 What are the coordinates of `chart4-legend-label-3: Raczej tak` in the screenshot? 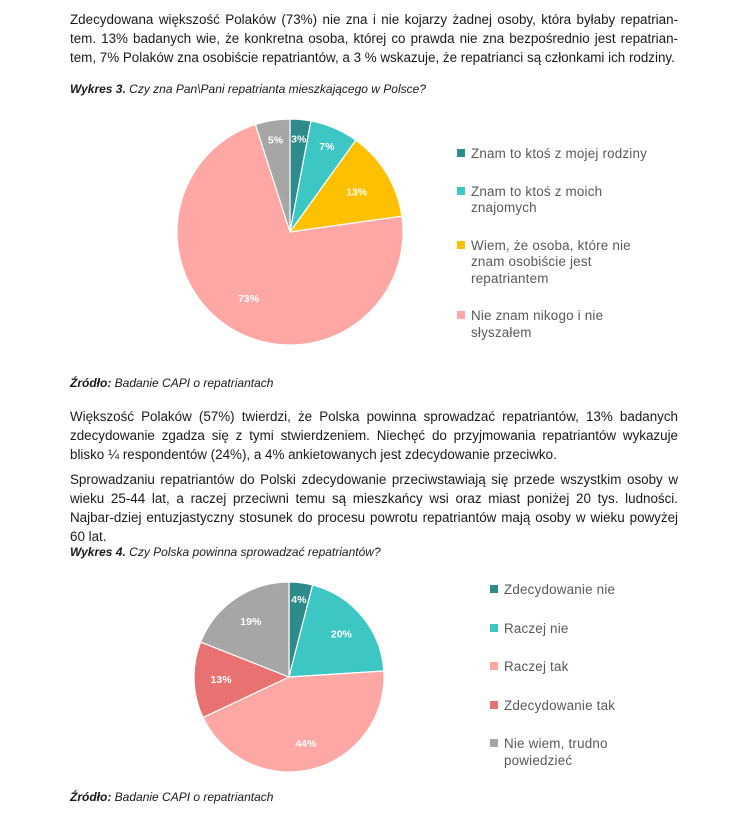 It's located at (536, 666).